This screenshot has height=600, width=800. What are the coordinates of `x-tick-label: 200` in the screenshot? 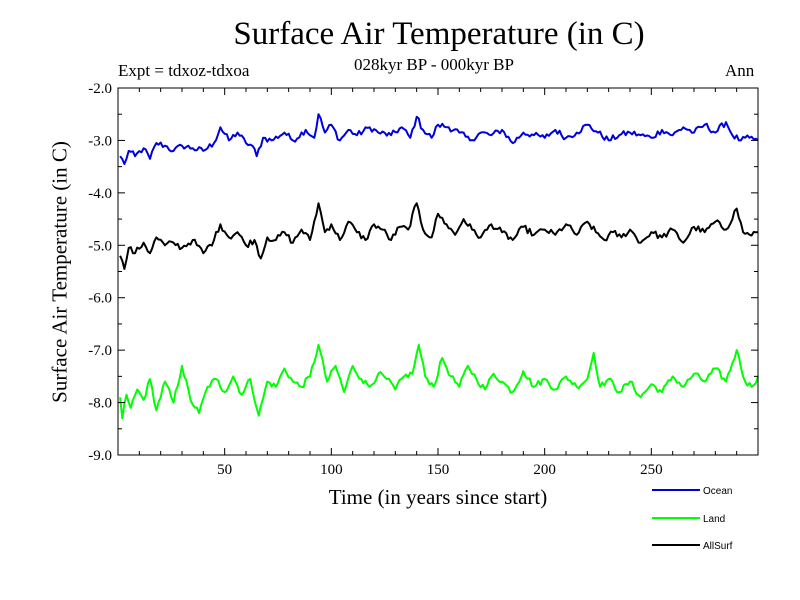 It's located at (544, 470).